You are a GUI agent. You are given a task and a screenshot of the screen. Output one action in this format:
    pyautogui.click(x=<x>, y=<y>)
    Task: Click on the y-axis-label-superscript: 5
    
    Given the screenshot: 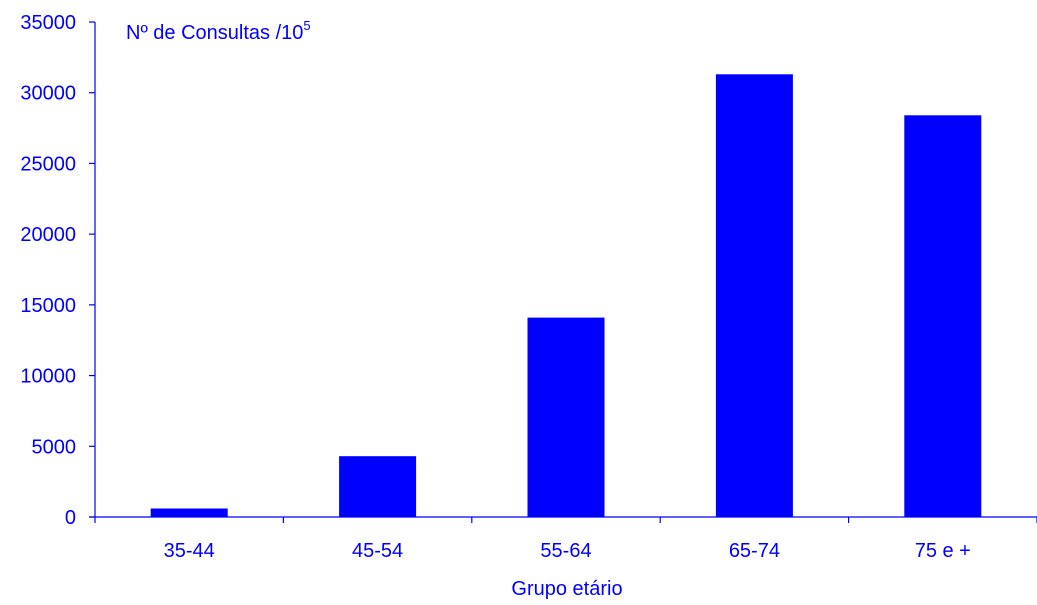 What is the action you would take?
    pyautogui.click(x=306, y=25)
    